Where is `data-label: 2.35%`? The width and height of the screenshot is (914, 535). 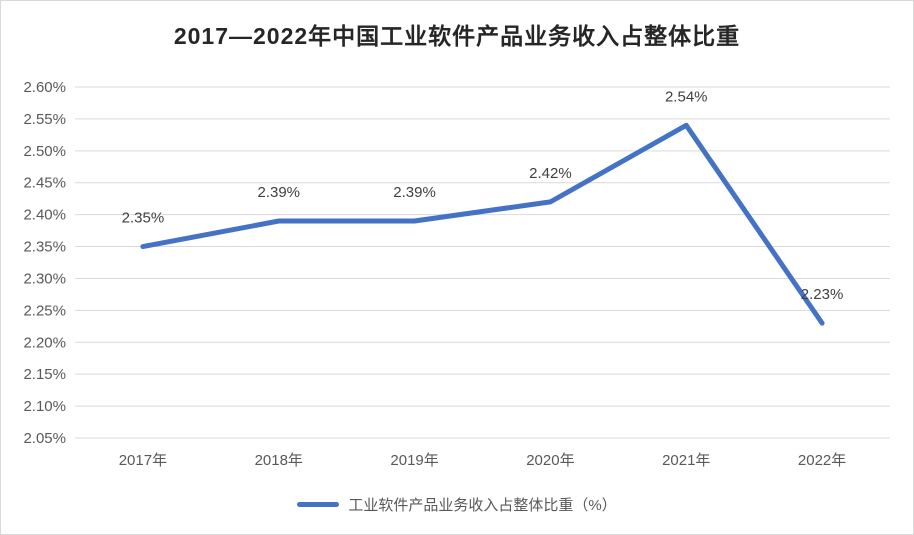
data-label: 2.35% is located at coordinates (143, 218).